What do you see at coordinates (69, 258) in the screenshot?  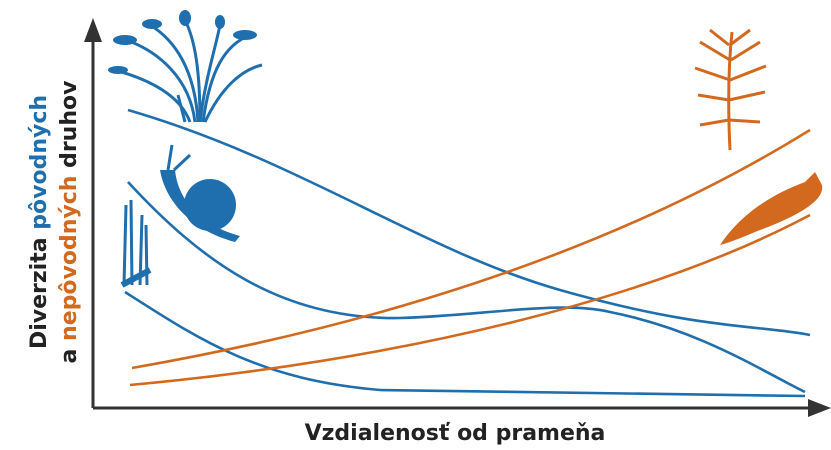 I see `y-label-invasive: nepôvodných` at bounding box center [69, 258].